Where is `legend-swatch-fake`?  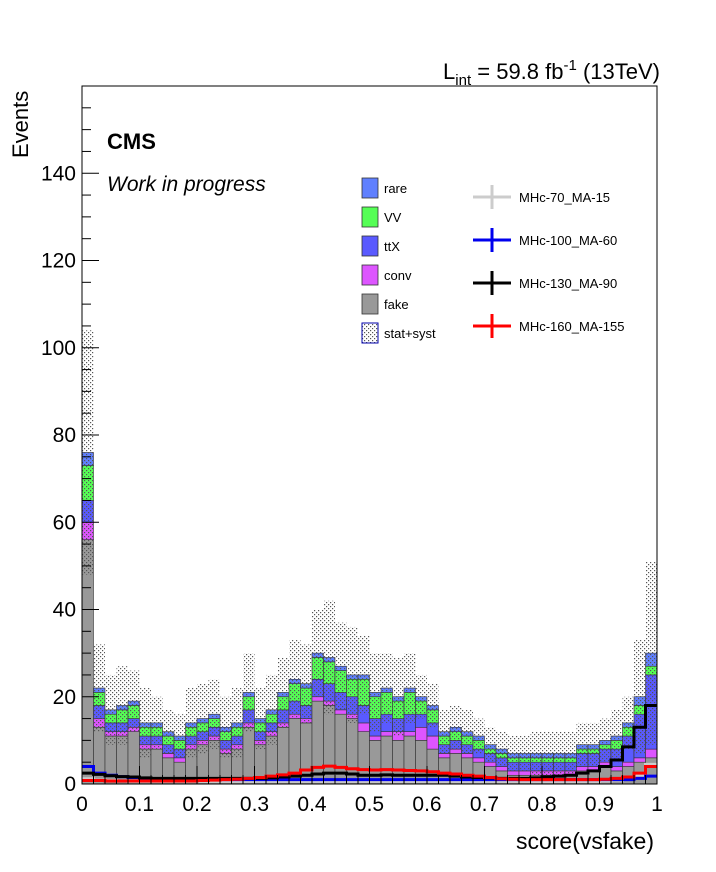
legend-swatch-fake is located at coordinates (370, 304).